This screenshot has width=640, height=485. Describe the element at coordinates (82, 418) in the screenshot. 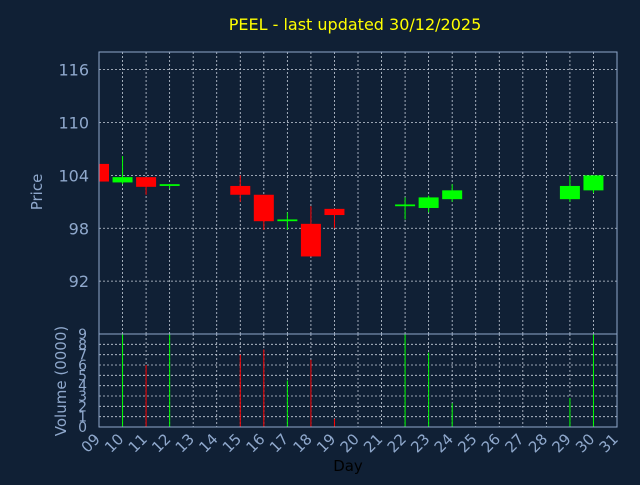

I see `volume-tick-label: 1` at that location.